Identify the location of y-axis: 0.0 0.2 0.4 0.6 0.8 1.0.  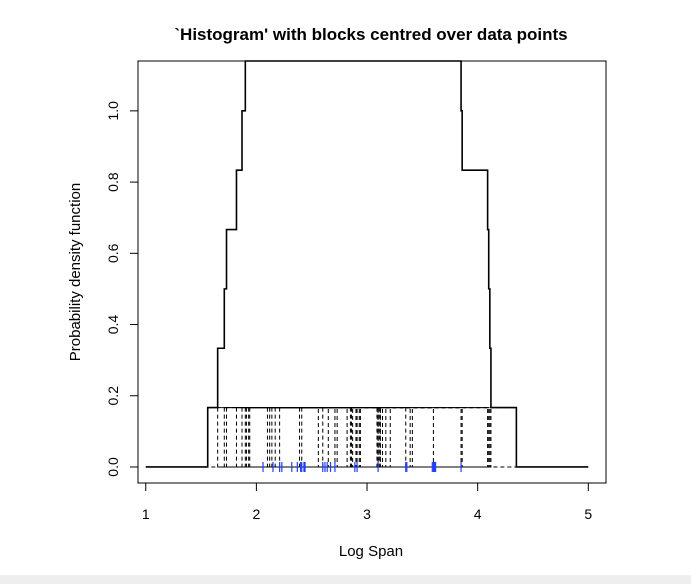
(122, 289).